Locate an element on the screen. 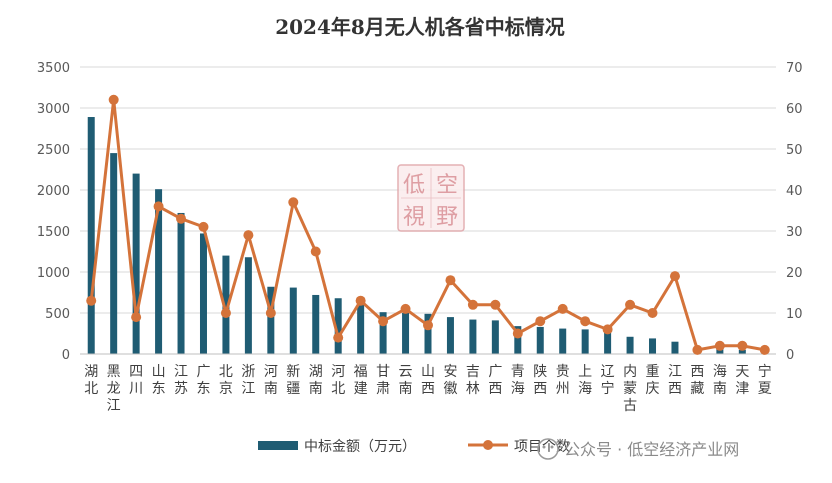 This screenshot has height=483, width=832. left-tick-label: 3500 is located at coordinates (53, 68).